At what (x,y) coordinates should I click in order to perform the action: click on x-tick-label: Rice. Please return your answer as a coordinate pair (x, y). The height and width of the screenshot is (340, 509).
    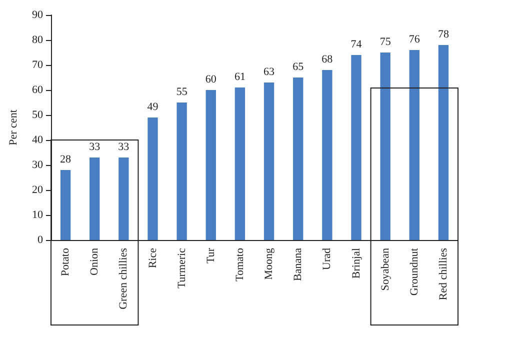
    Looking at the image, I should click on (152, 258).